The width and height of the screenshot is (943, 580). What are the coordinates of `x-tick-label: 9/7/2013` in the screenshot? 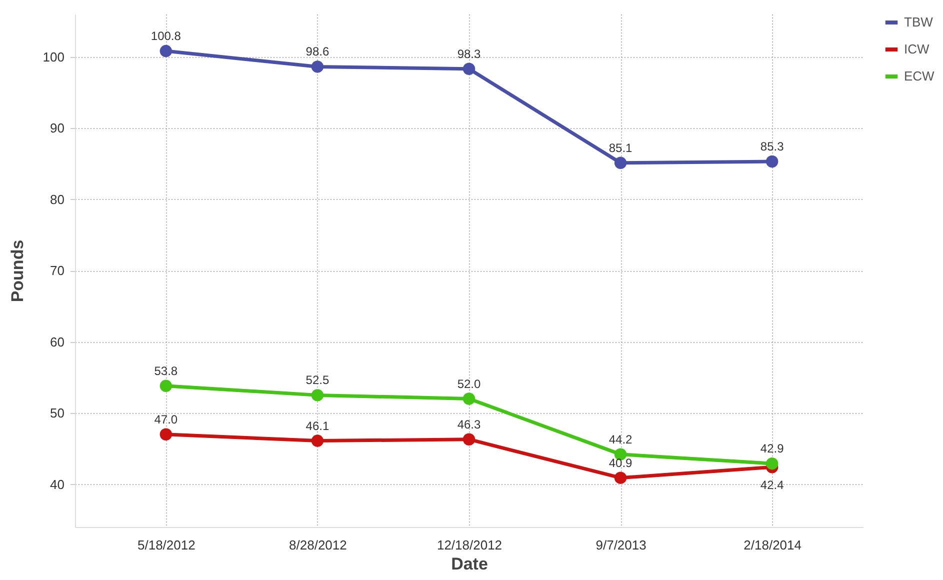 It's located at (621, 545).